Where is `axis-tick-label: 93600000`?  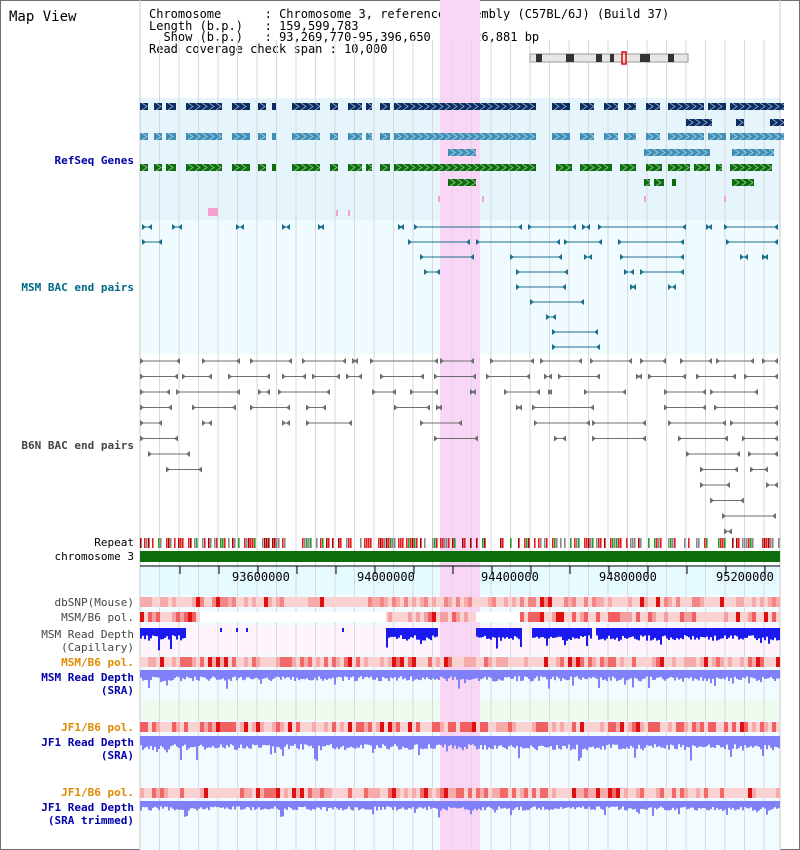
axis-tick-label: 93600000 is located at coordinates (261, 577).